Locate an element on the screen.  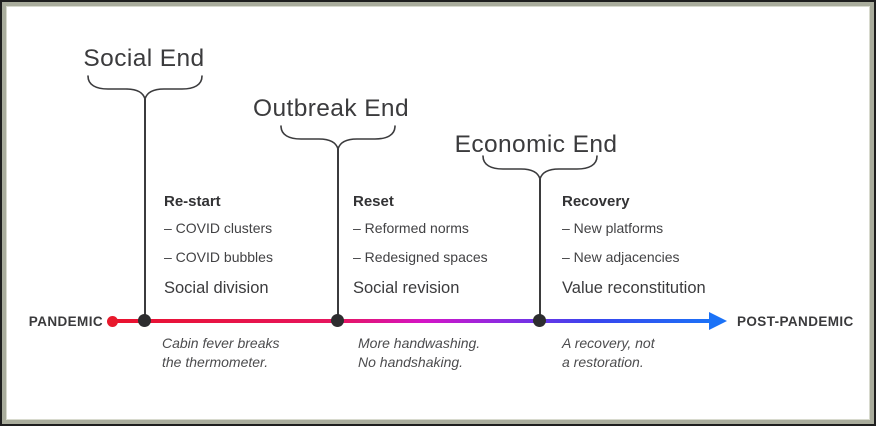
milestone-title-social-end: Social End is located at coordinates (144, 58).